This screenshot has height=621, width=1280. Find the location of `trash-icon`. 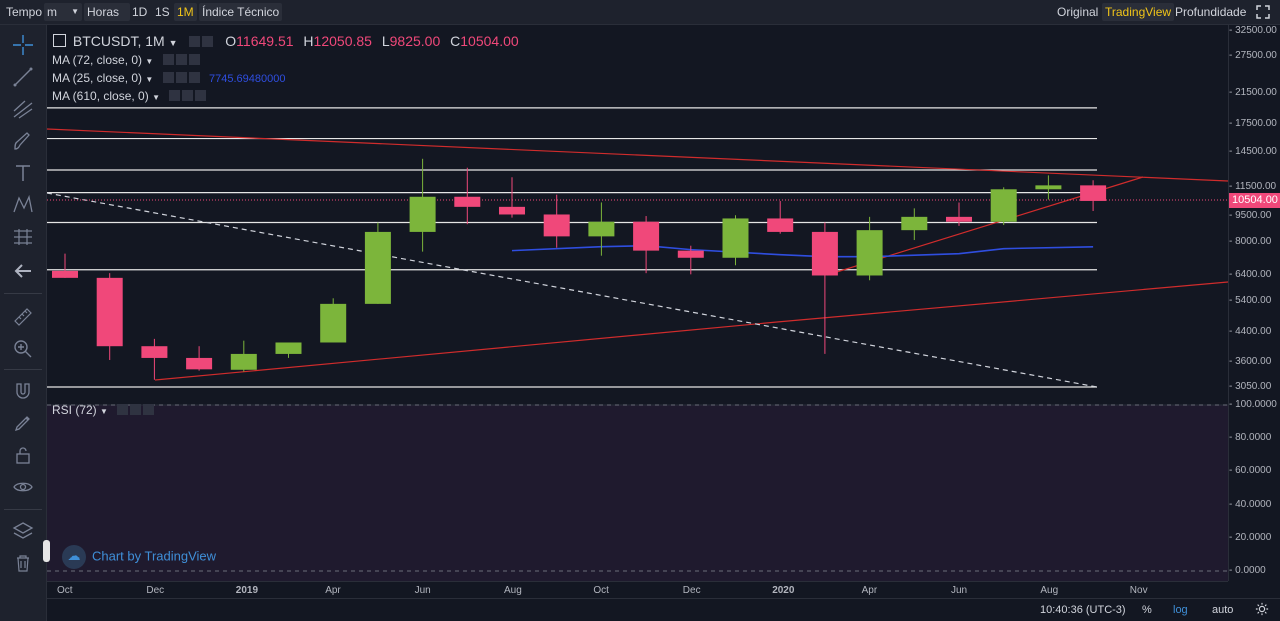

trash-icon is located at coordinates (23, 563).